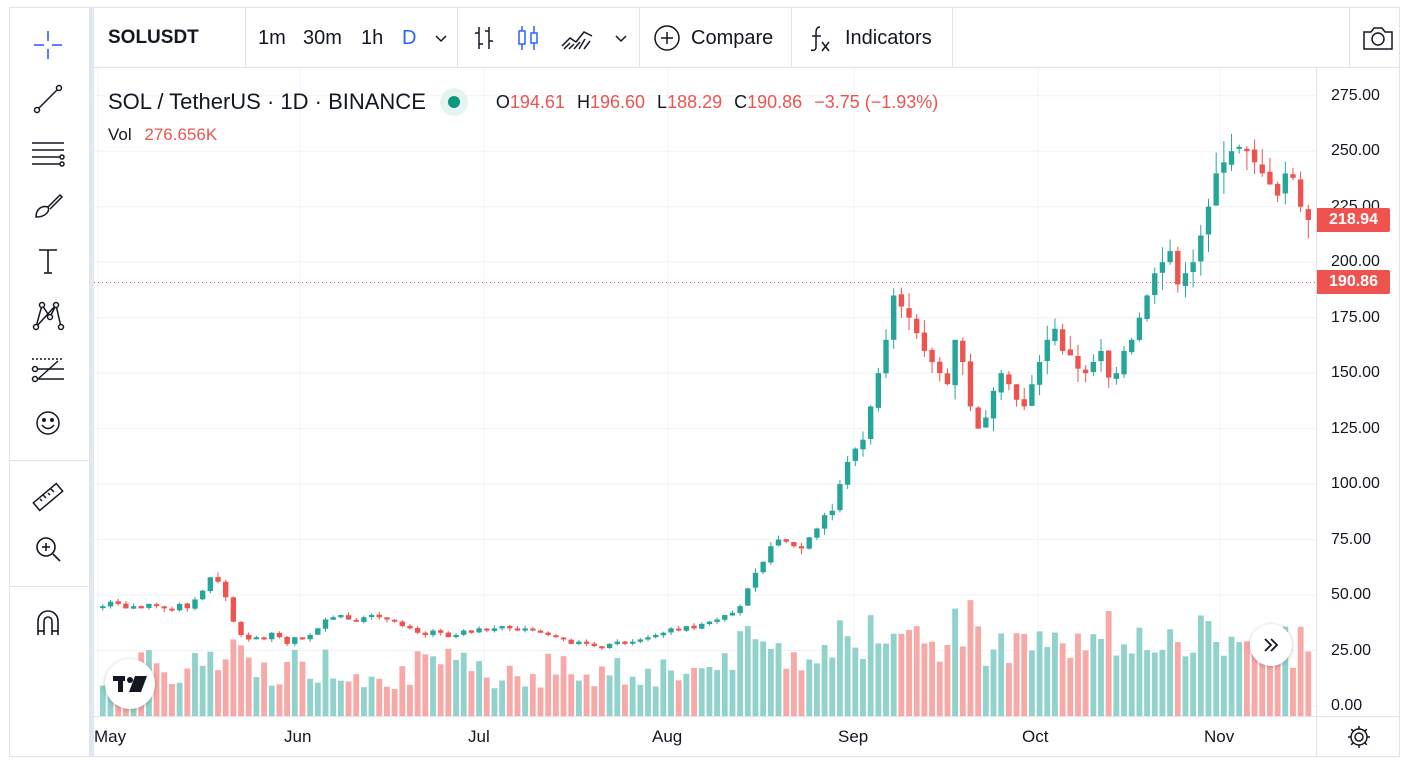 Image resolution: width=1409 pixels, height=763 pixels. What do you see at coordinates (48, 99) in the screenshot?
I see `trend-line-icon` at bounding box center [48, 99].